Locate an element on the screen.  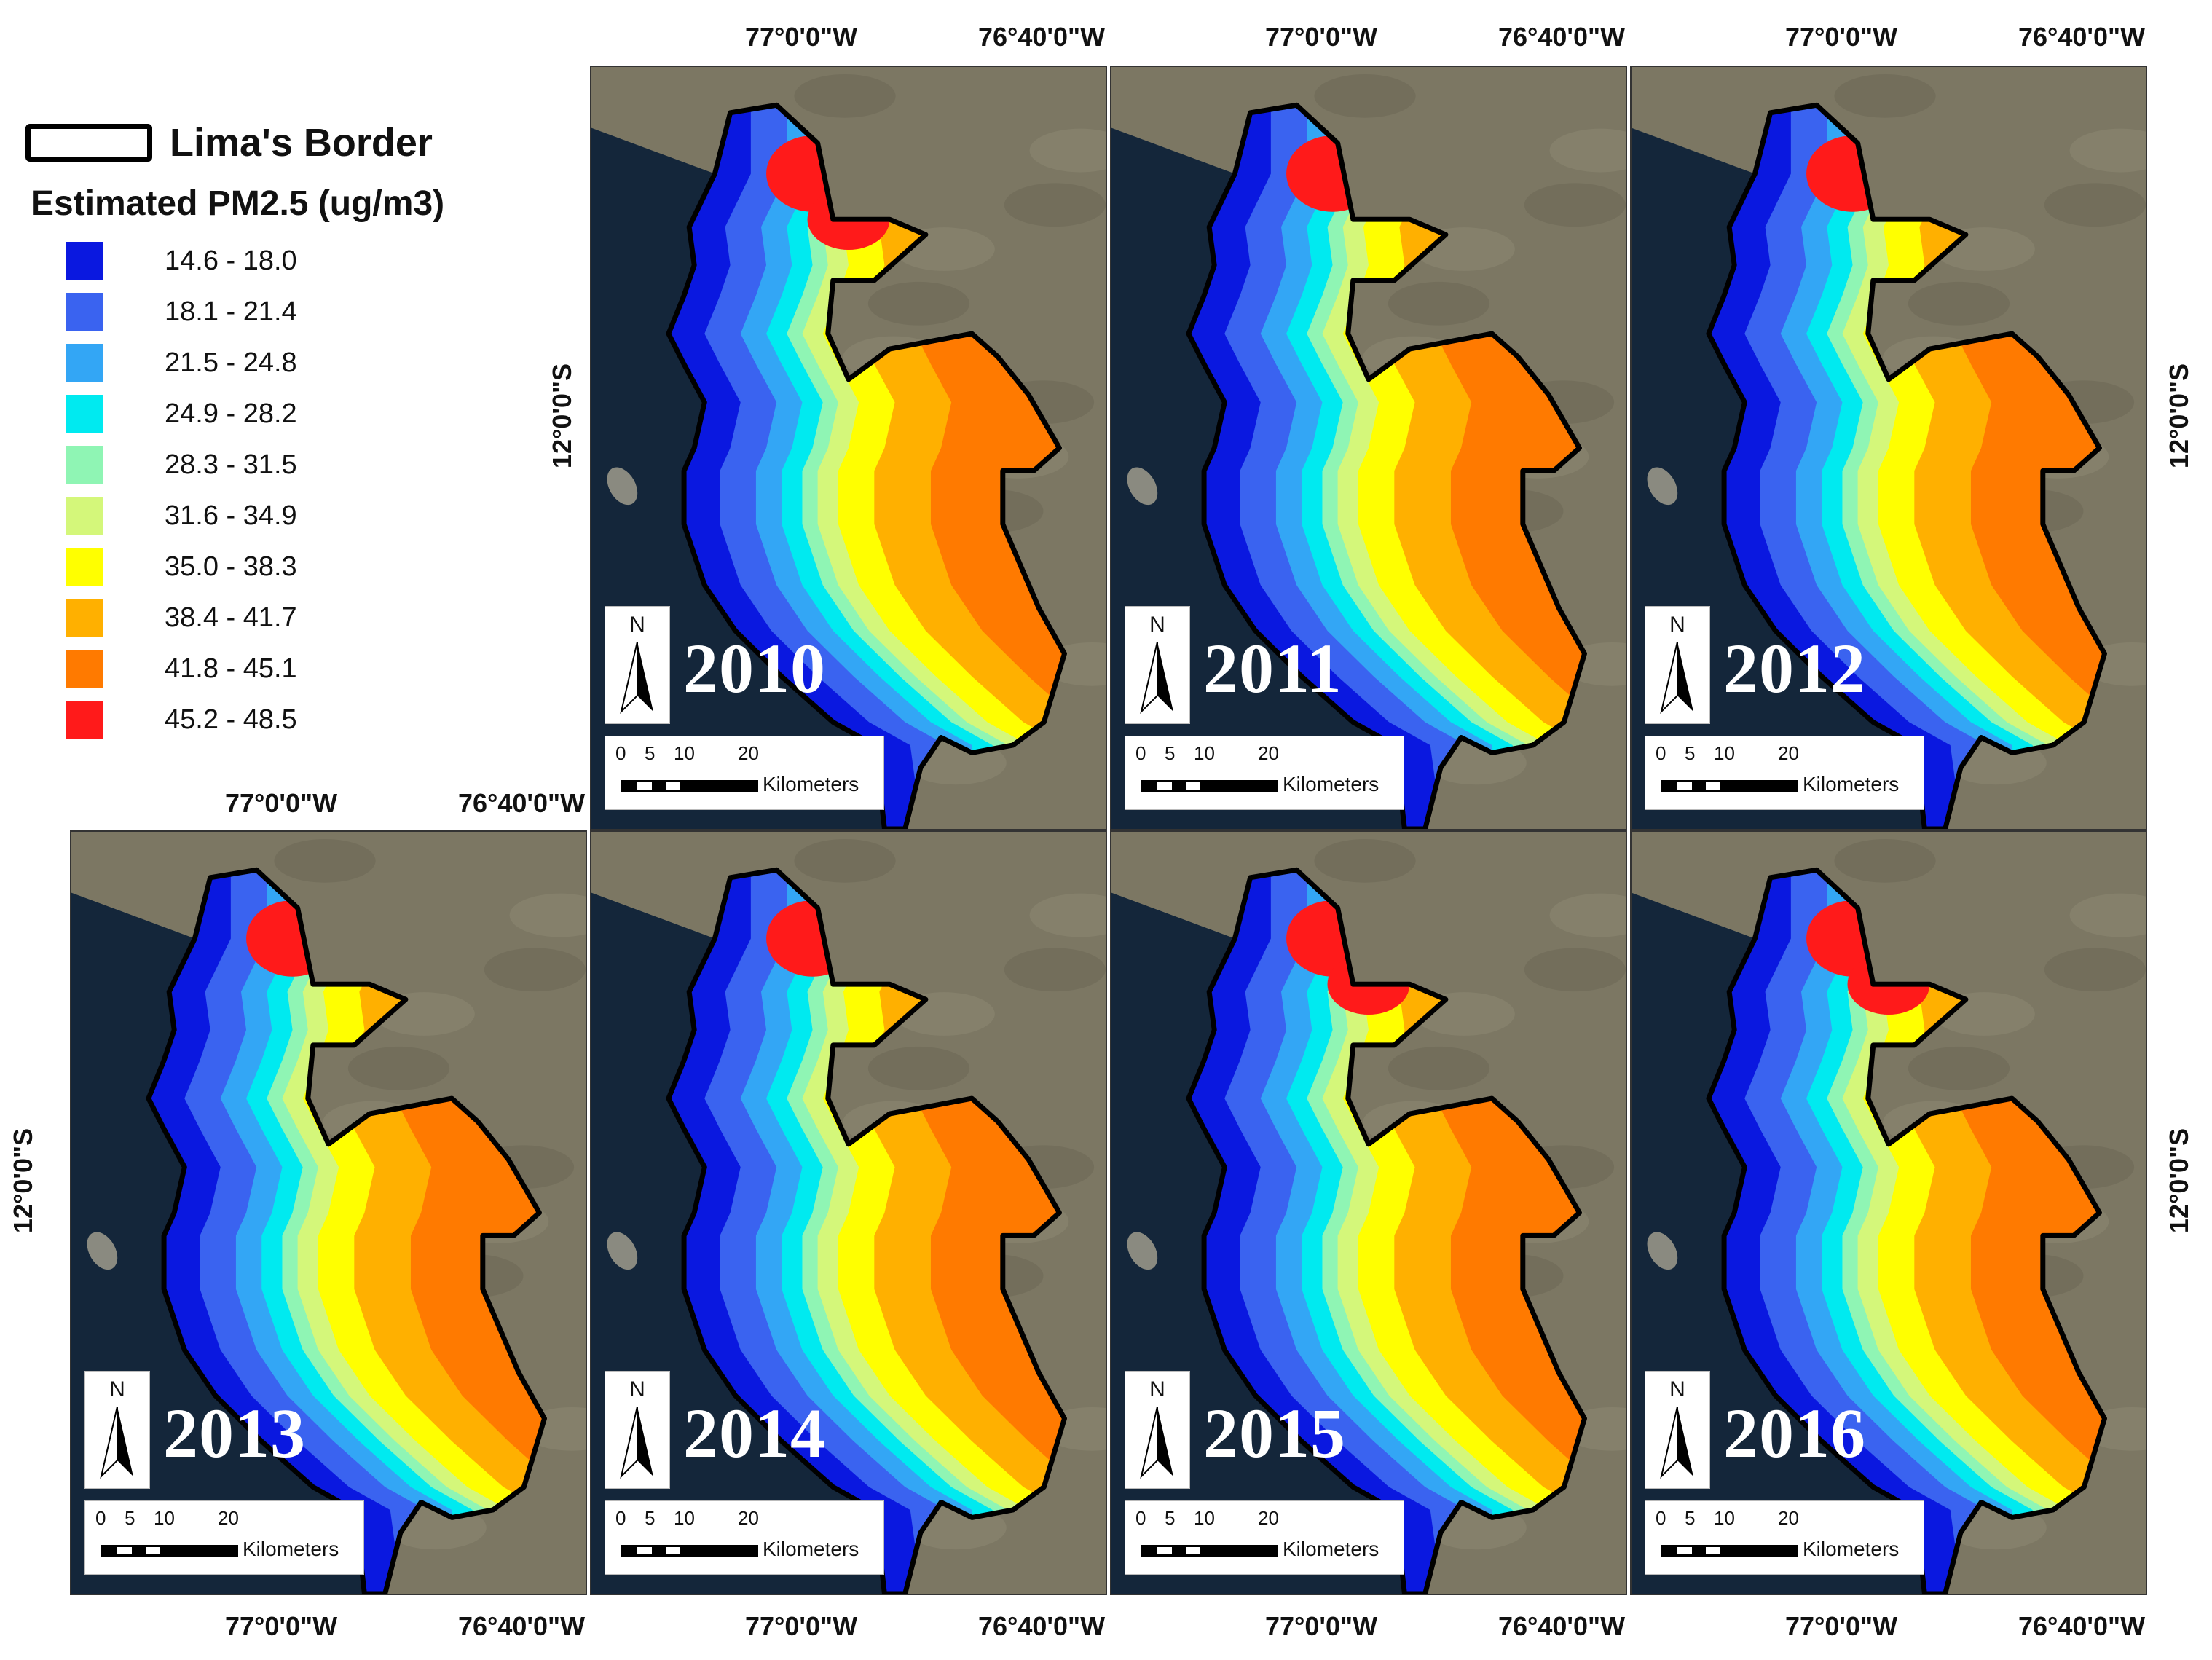
legend-class-2: 21.5 - 24.8 is located at coordinates (299, 362).